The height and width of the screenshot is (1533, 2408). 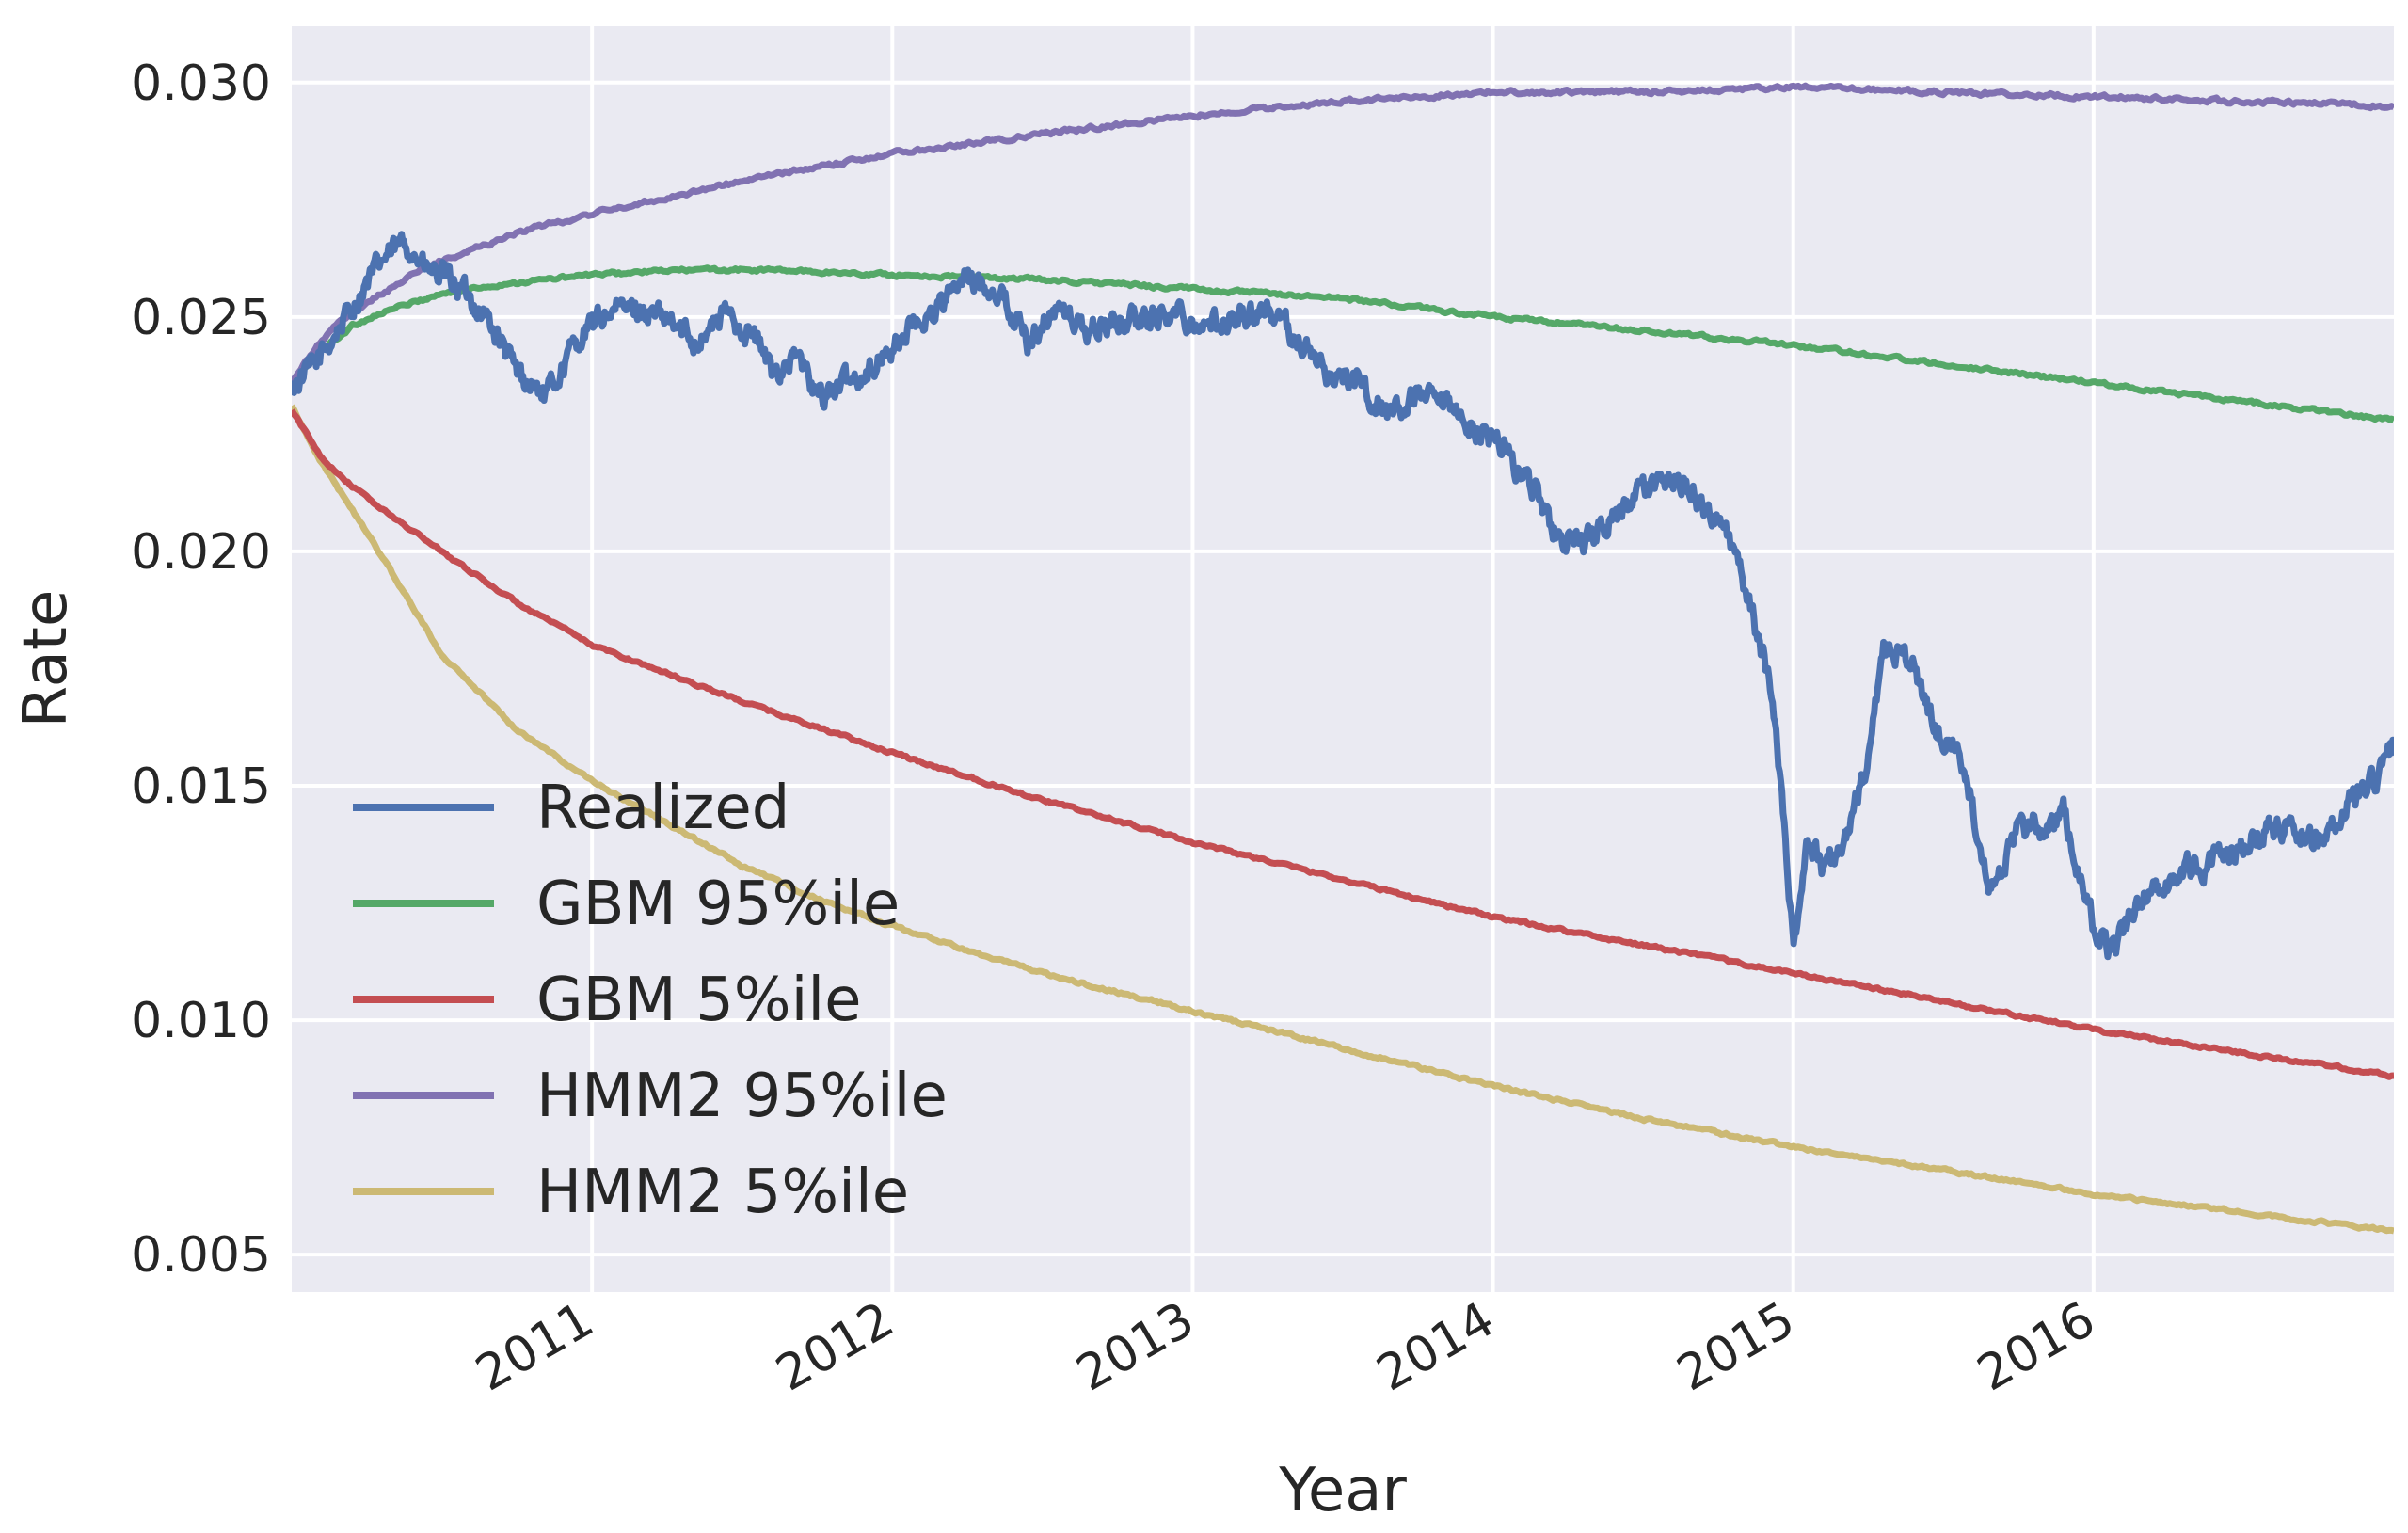 What do you see at coordinates (201, 1021) in the screenshot?
I see `y-tick-label: 0.010` at bounding box center [201, 1021].